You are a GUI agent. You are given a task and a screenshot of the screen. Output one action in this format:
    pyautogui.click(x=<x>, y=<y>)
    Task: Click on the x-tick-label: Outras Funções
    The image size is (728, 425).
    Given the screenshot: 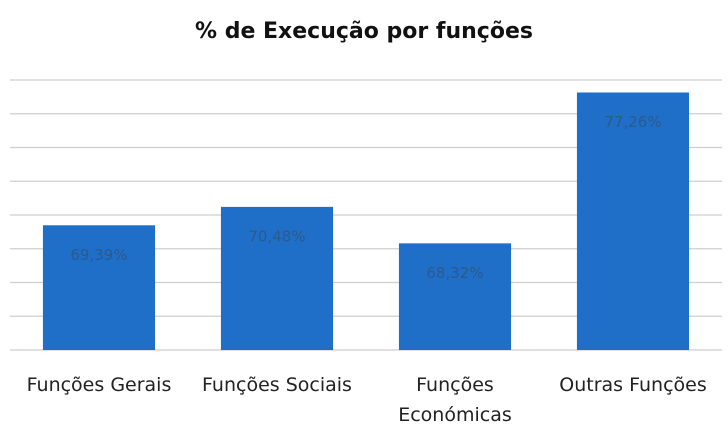 What is the action you would take?
    pyautogui.click(x=633, y=385)
    